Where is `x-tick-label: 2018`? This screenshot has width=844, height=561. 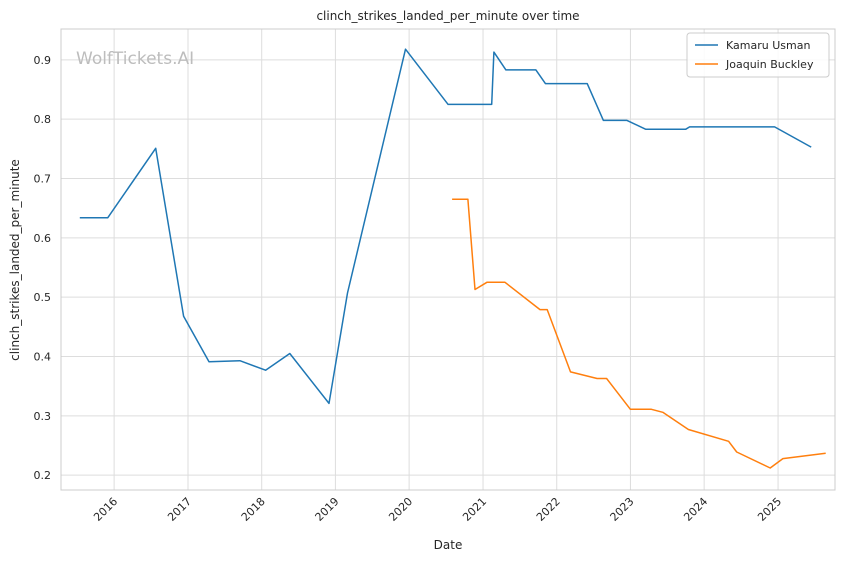 x-tick-label: 2018 is located at coordinates (253, 509).